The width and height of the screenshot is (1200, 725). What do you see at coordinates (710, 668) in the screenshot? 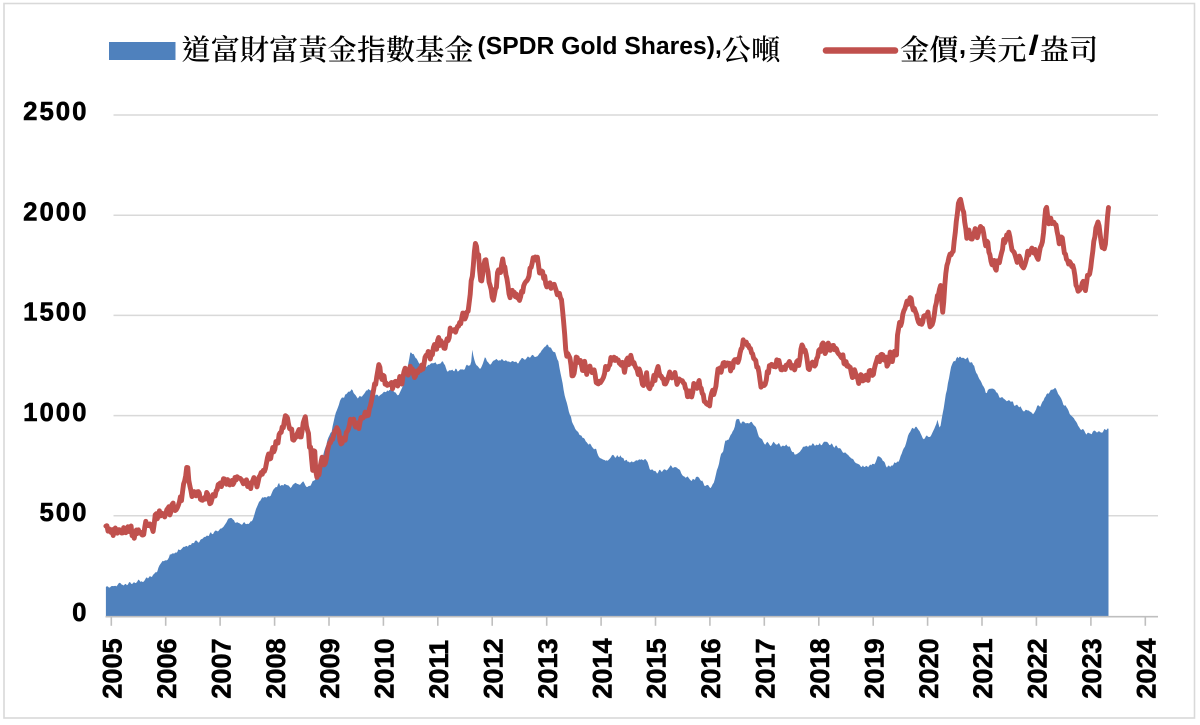
I see `svg-text: 2016` at bounding box center [710, 668].